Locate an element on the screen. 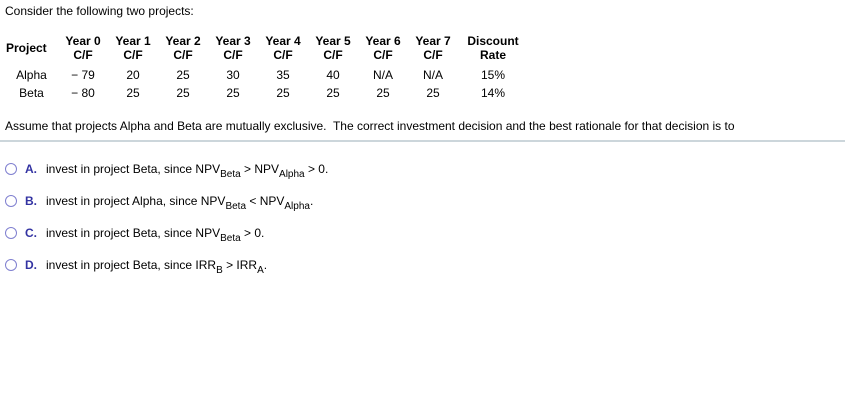  column-header-year-3: Year 3 C/F is located at coordinates (233, 48).